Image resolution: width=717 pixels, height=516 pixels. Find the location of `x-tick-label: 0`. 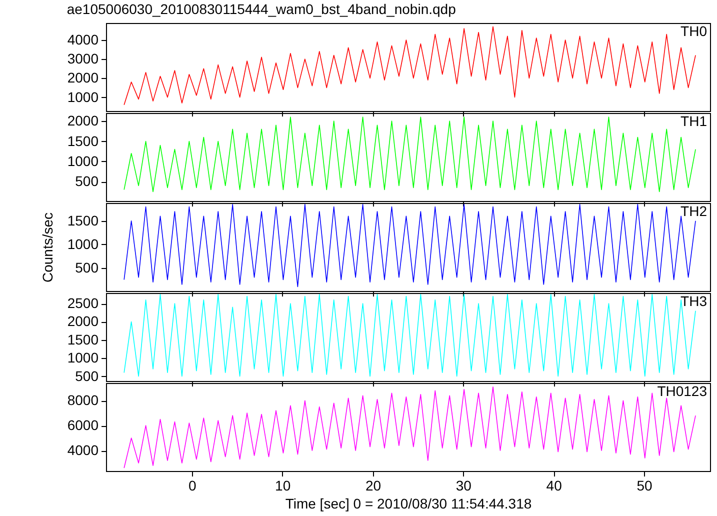

x-tick-label: 0 is located at coordinates (192, 486).